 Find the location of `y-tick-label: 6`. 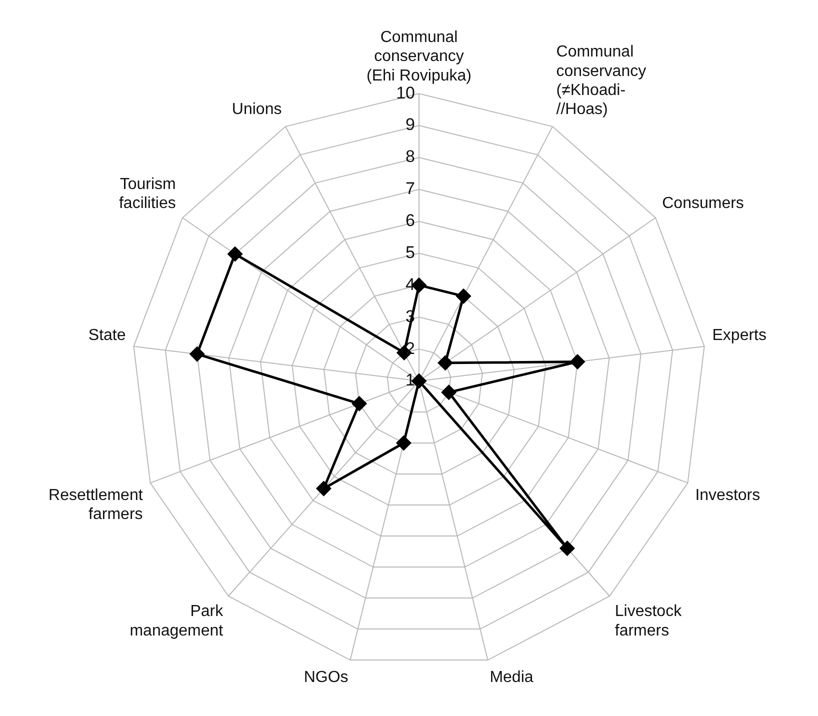

y-tick-label: 6 is located at coordinates (410, 220).